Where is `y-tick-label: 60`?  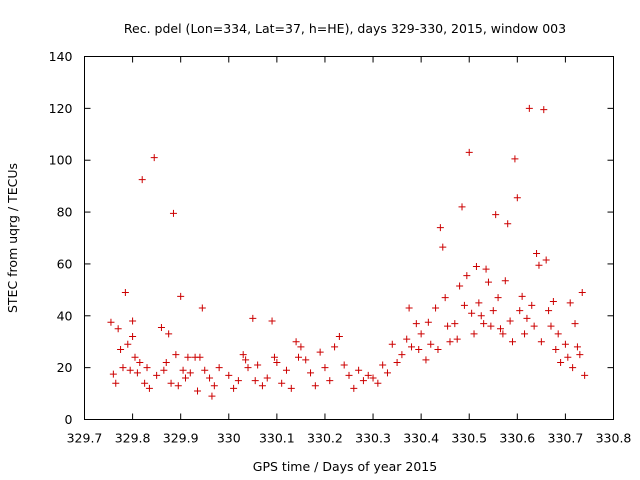 y-tick-label: 60 is located at coordinates (65, 263).